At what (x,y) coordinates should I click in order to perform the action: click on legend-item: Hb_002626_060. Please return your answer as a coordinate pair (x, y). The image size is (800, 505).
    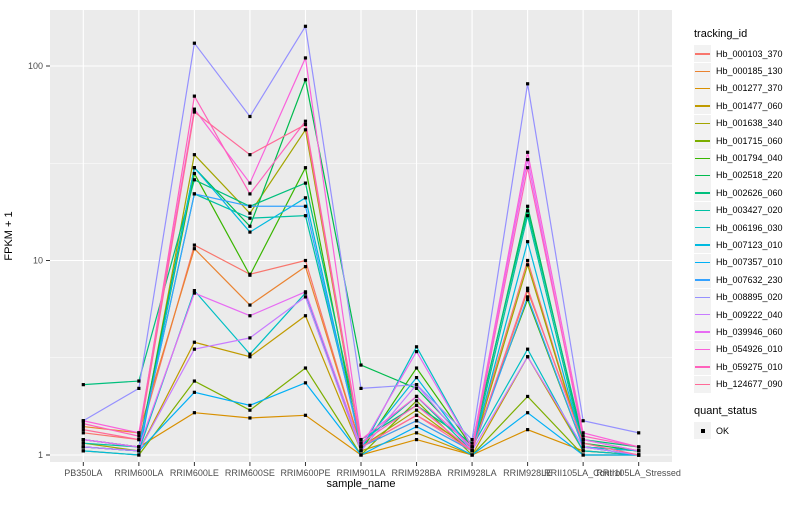
    Looking at the image, I should click on (747, 193).